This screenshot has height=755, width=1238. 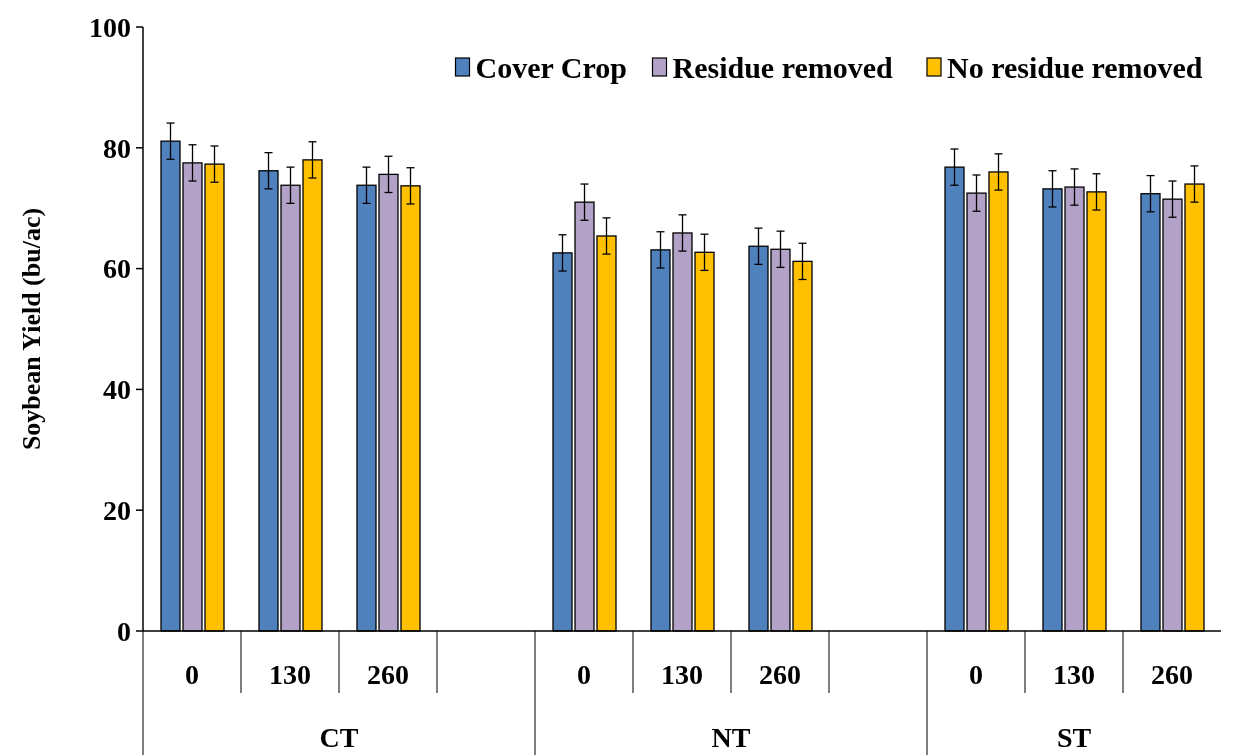 What do you see at coordinates (783, 67) in the screenshot?
I see `legend-label: Residue removed` at bounding box center [783, 67].